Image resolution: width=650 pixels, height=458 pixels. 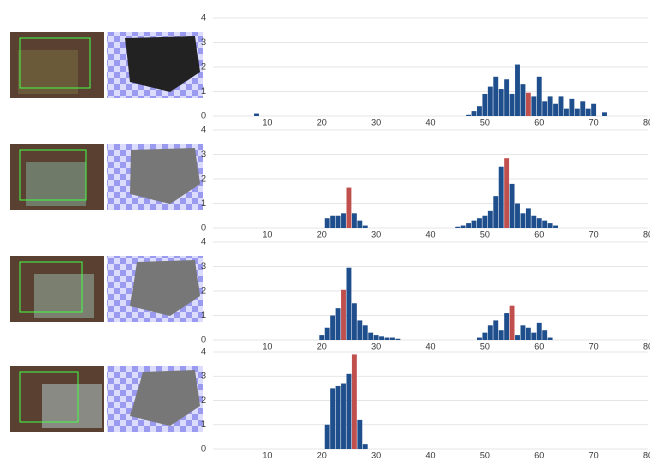 I want to click on y-tick-label: 1, so click(x=203, y=424).